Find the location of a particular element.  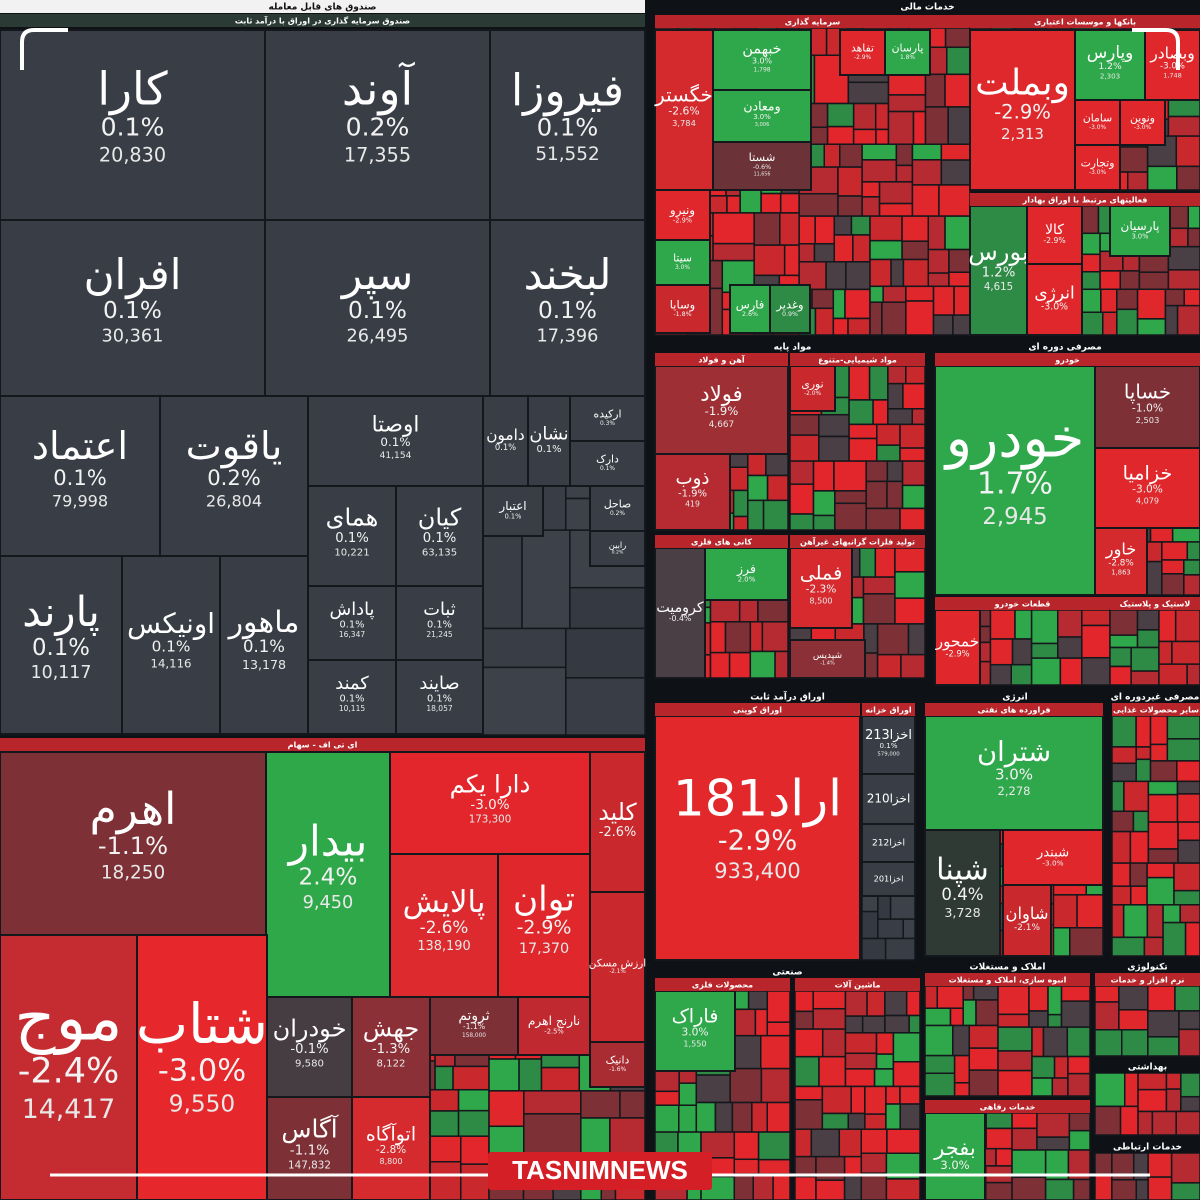

header-title: آهن و فولاد is located at coordinates (721, 360).